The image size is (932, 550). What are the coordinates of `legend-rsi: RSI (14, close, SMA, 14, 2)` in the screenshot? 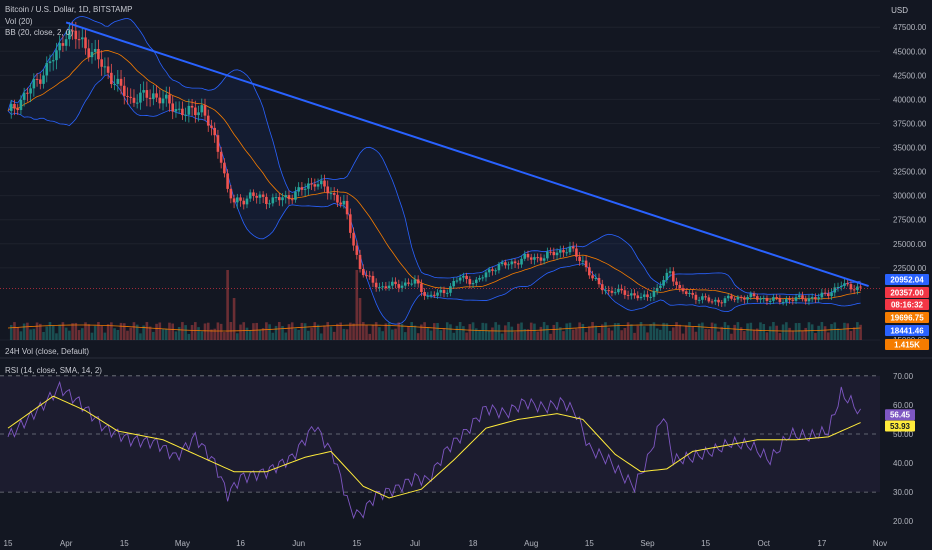 It's located at (53, 370).